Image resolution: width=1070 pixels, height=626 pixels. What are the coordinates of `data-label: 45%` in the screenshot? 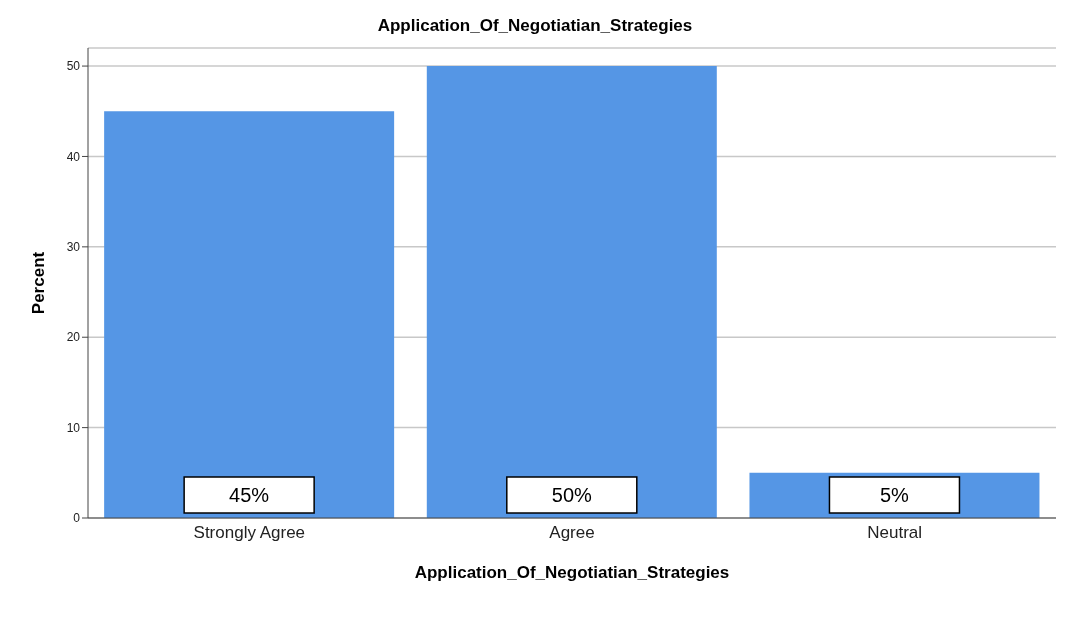 It's located at (249, 495).